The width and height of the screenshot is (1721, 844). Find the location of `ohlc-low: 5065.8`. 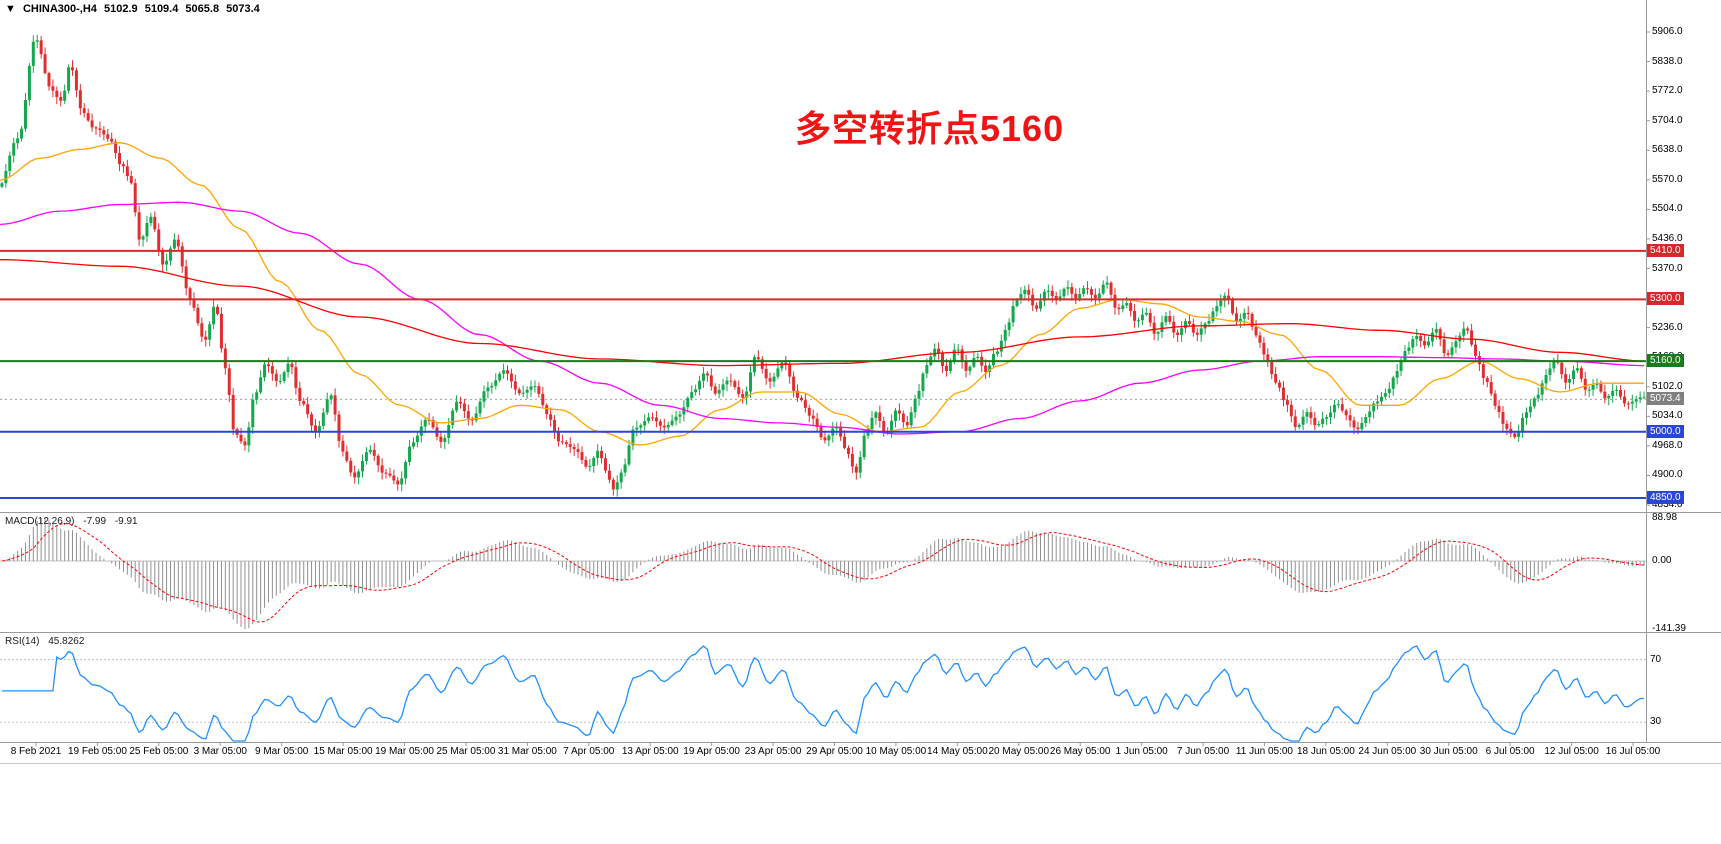

ohlc-low: 5065.8 is located at coordinates (202, 9).